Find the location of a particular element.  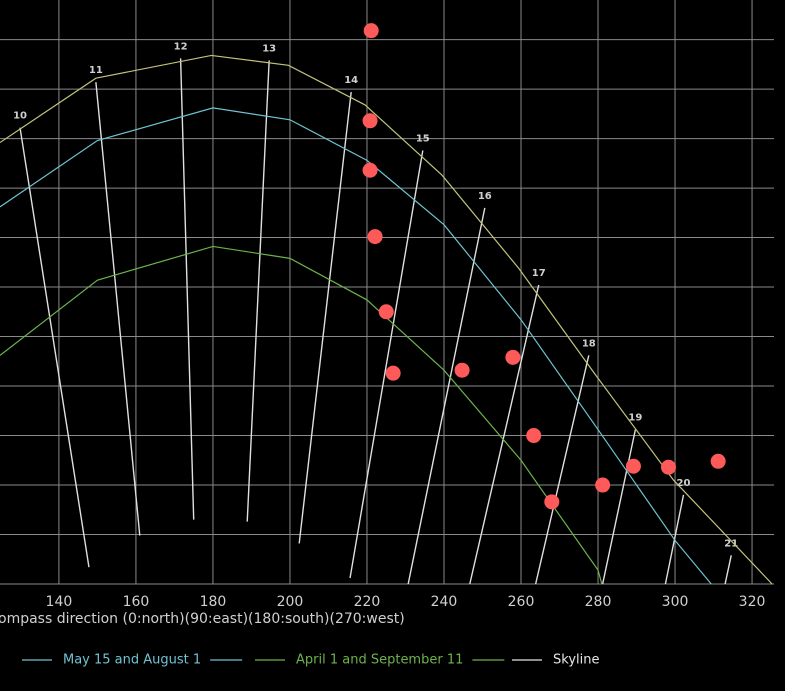

x-tick-label: 320 is located at coordinates (752, 602).